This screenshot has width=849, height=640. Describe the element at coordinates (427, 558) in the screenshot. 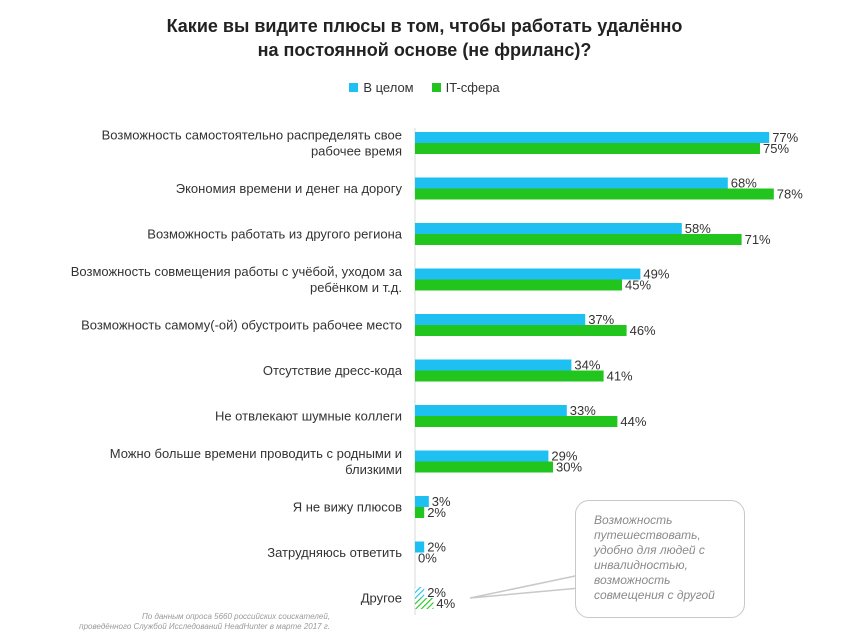

I see `data-label-it: 0%` at that location.